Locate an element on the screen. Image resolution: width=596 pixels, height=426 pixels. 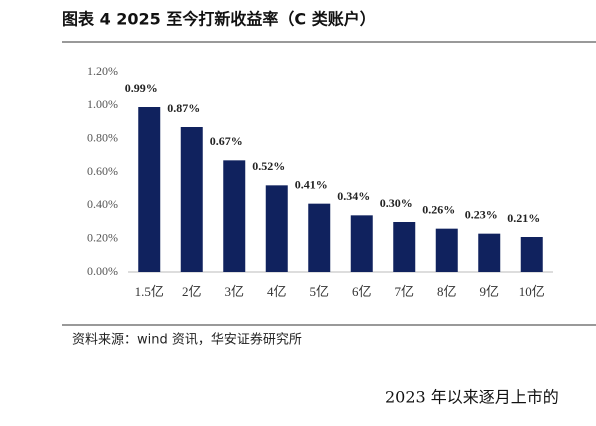
x-tick-label: 10亿 is located at coordinates (532, 291).